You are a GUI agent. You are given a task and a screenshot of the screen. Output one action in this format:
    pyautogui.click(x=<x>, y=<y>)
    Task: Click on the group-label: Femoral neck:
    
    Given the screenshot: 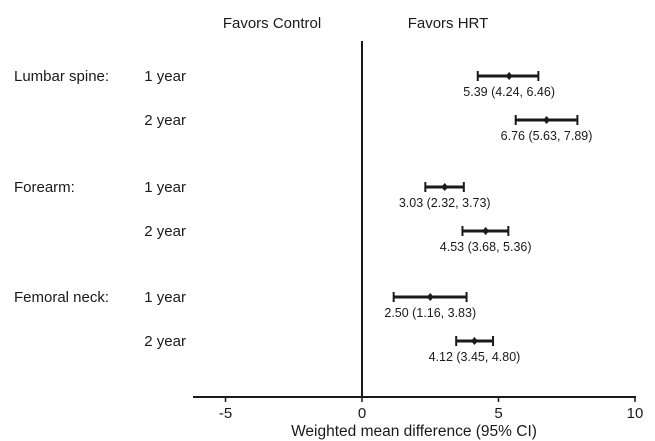 What is the action you would take?
    pyautogui.click(x=61, y=297)
    